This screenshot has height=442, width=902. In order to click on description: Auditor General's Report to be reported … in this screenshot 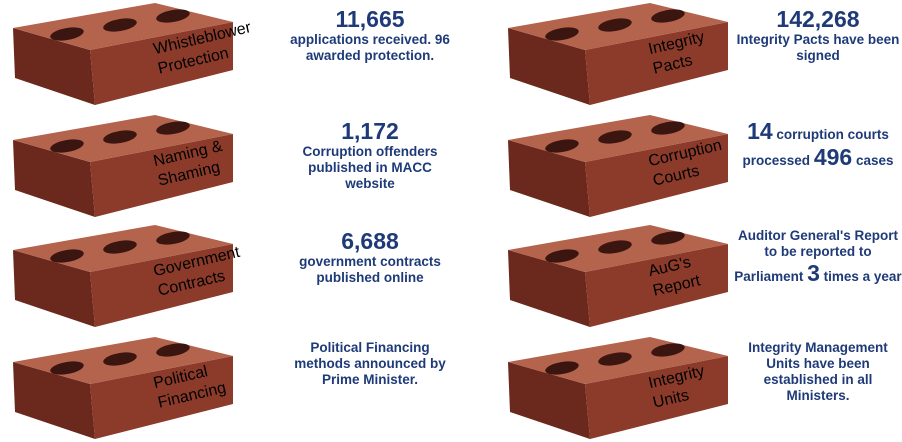, I will do `click(817, 257)`.